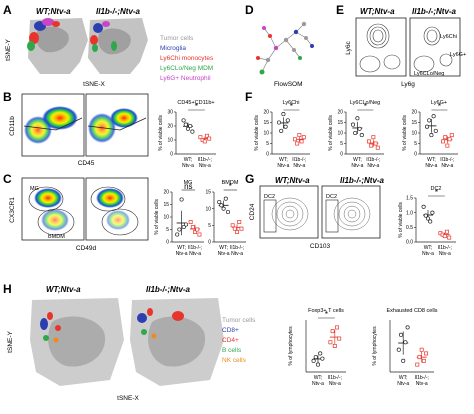  I want to click on plot-title: Exhausted CD8 cells, so click(411, 311).